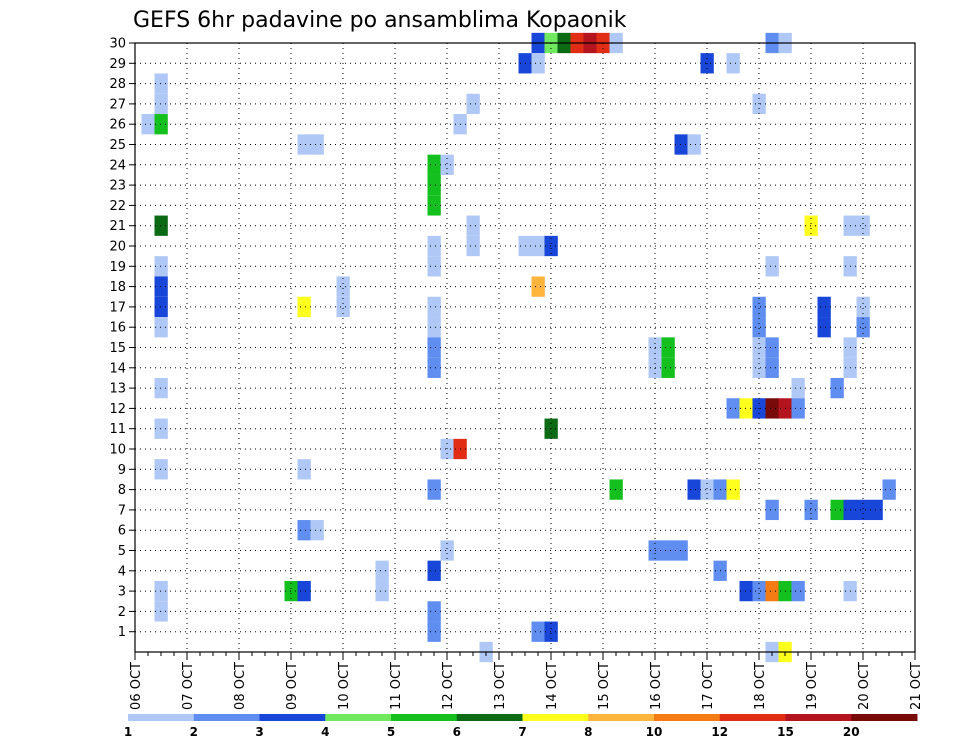  What do you see at coordinates (117, 165) in the screenshot?
I see `y-tick-label: 24` at bounding box center [117, 165].